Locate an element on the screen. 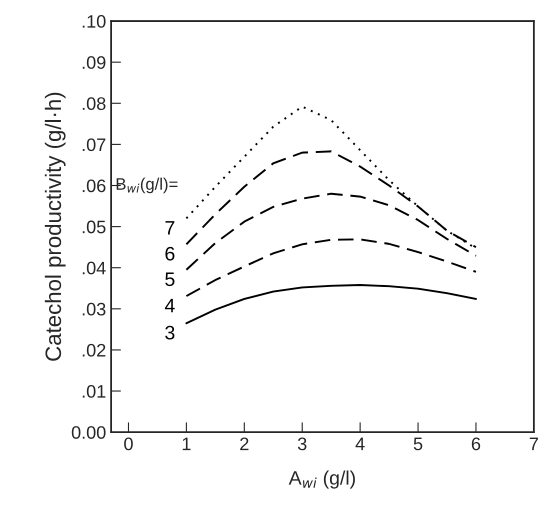 The height and width of the screenshot is (527, 542). y-tick-label: .06 is located at coordinates (94, 185).